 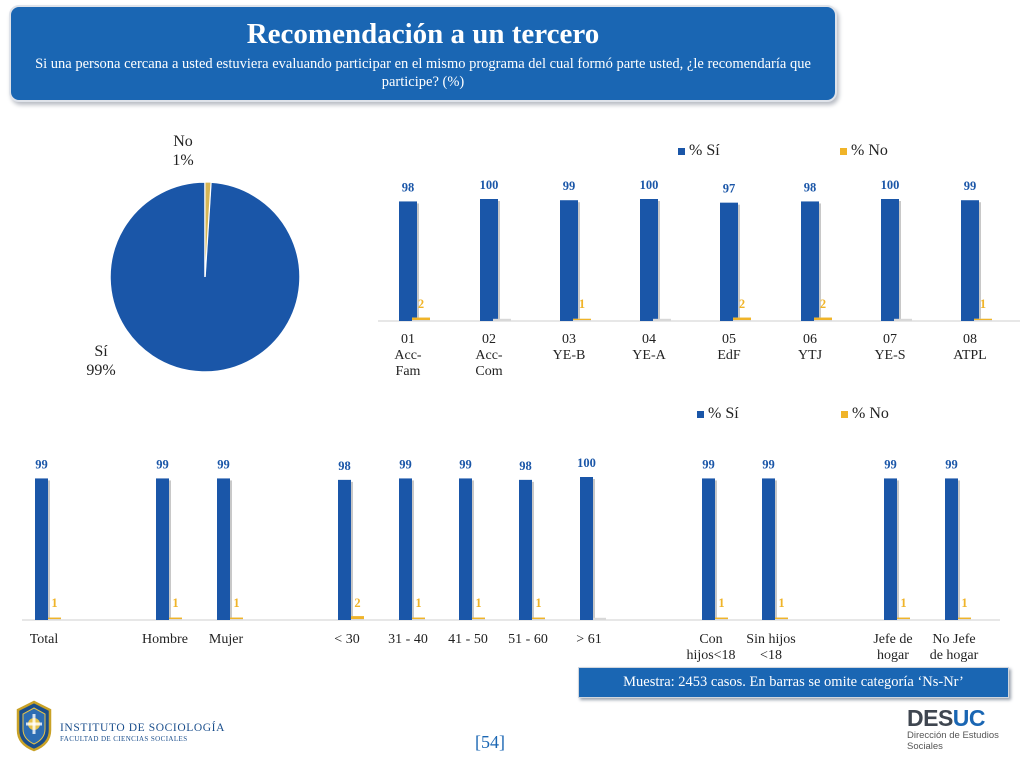 What do you see at coordinates (226, 639) in the screenshot?
I see `demographic-chart-category-label: Mujer` at bounding box center [226, 639].